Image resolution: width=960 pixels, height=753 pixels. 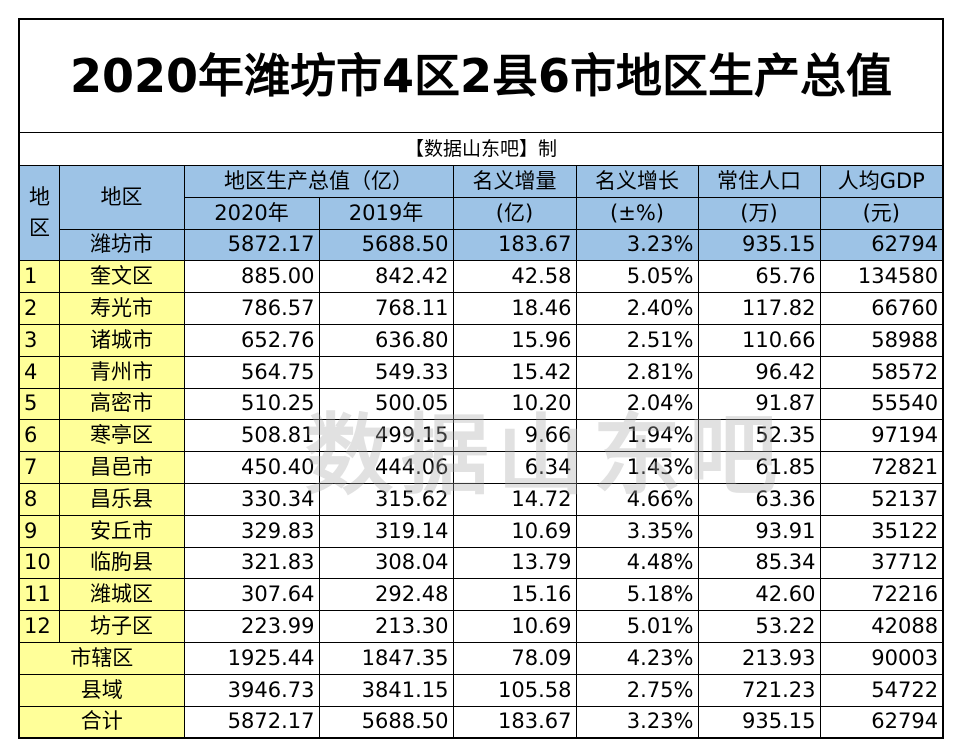 I want to click on value-cell: 15.42, so click(x=514, y=372).